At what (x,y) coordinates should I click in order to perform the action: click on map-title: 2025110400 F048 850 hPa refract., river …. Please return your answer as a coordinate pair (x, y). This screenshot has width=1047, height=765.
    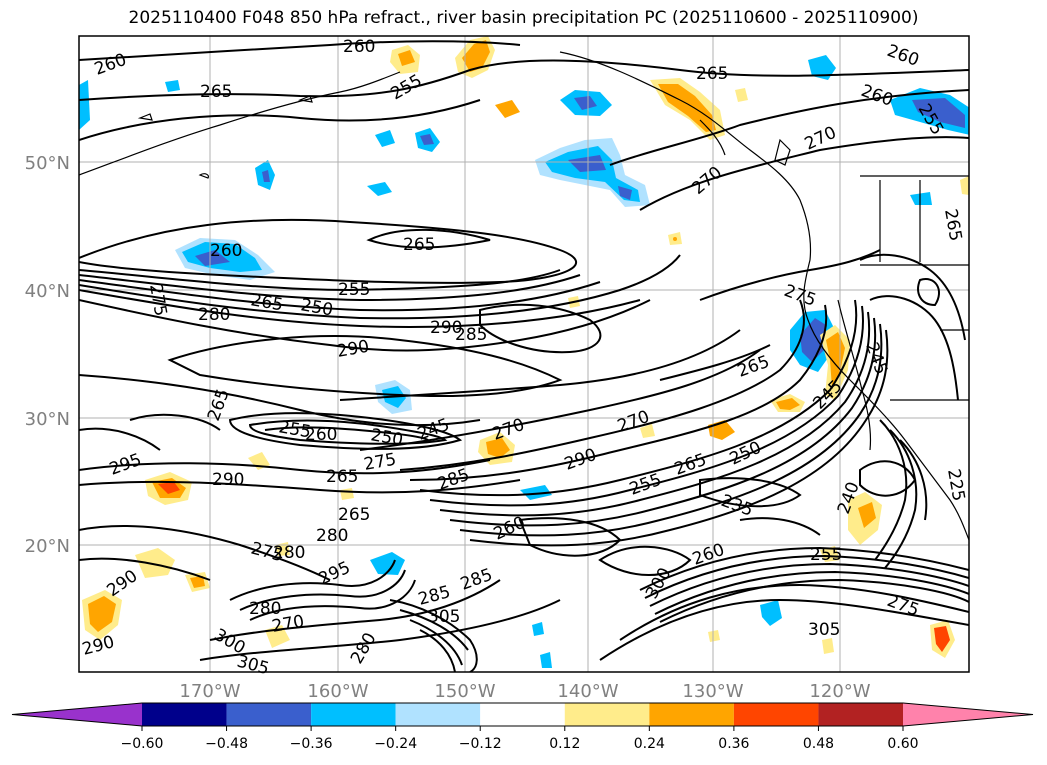
    Looking at the image, I should click on (523, 18).